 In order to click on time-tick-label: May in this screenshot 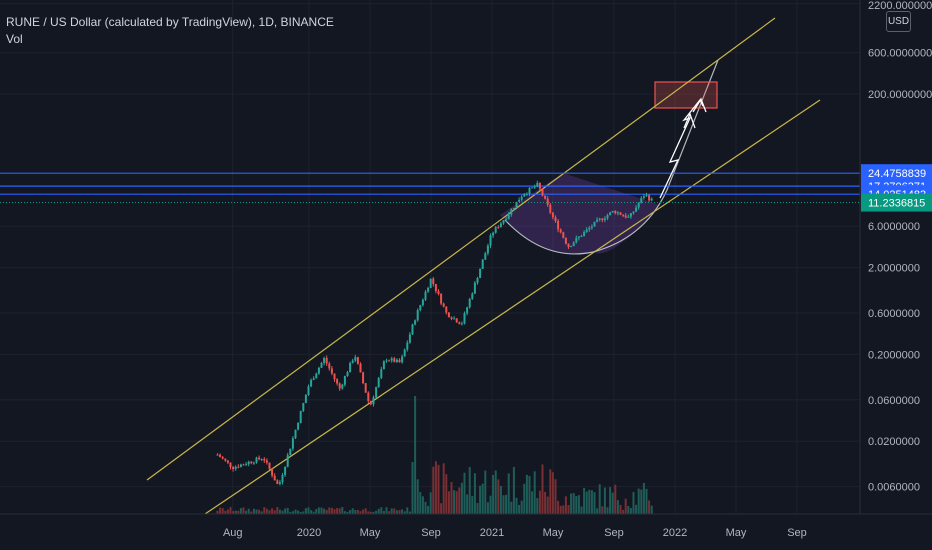, I will do `click(736, 533)`.